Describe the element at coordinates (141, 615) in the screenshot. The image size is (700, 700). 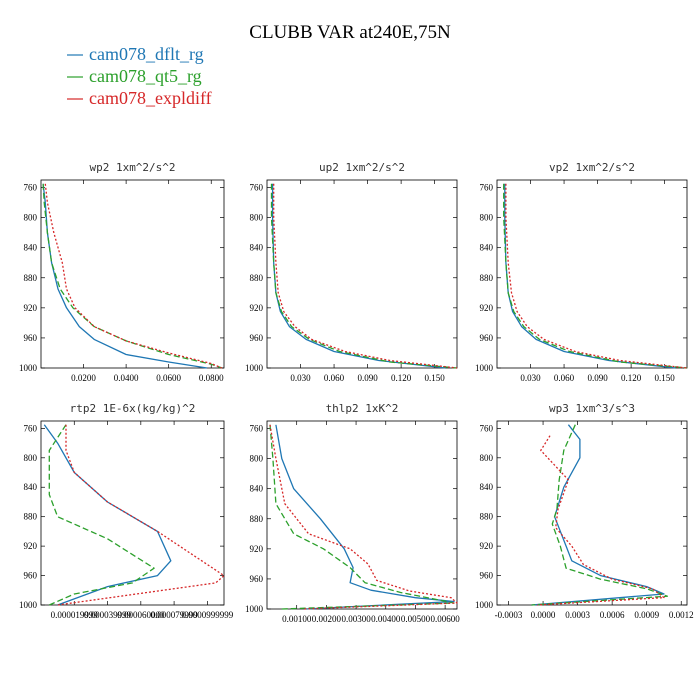
I see `x-tick-label: 0.000060000` at that location.